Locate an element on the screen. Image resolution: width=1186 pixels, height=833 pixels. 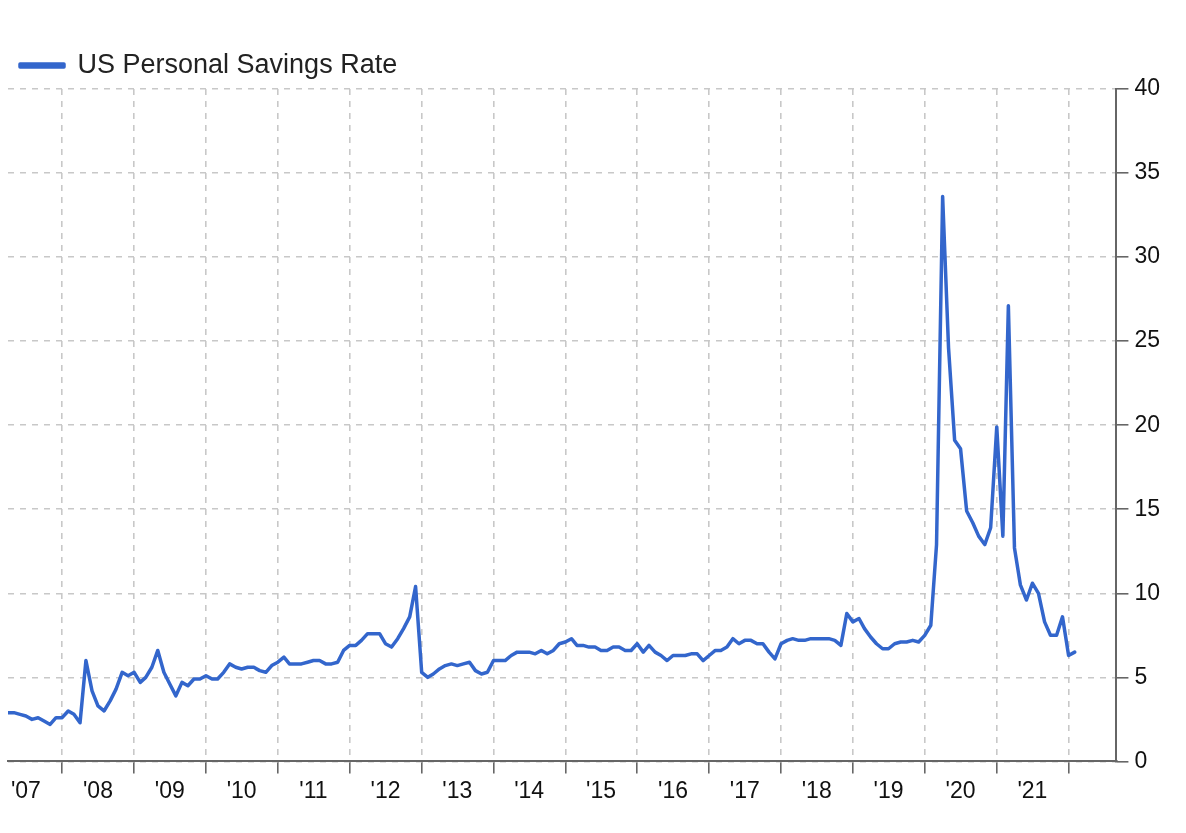
x-tick-label: '16 is located at coordinates (673, 789).